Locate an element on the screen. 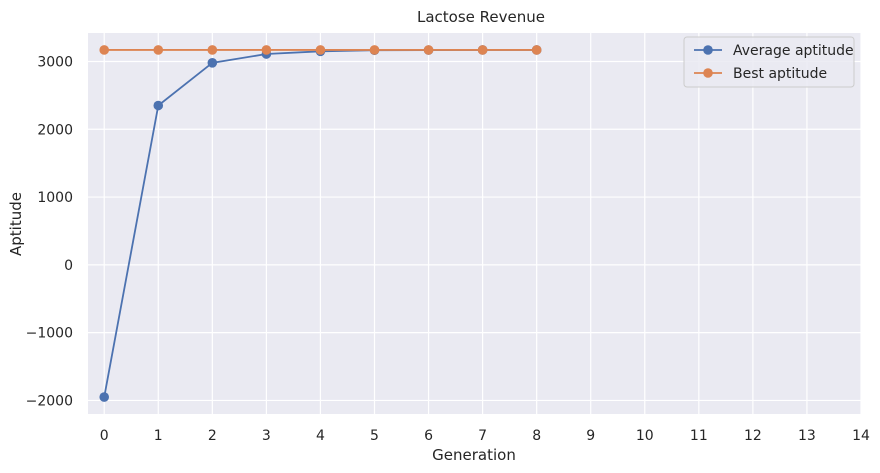 The image size is (880, 473). x-axis-ticks: 0 1 2 3 4 5 6 7 8 9 10 11 12 13 14 is located at coordinates (485, 436).